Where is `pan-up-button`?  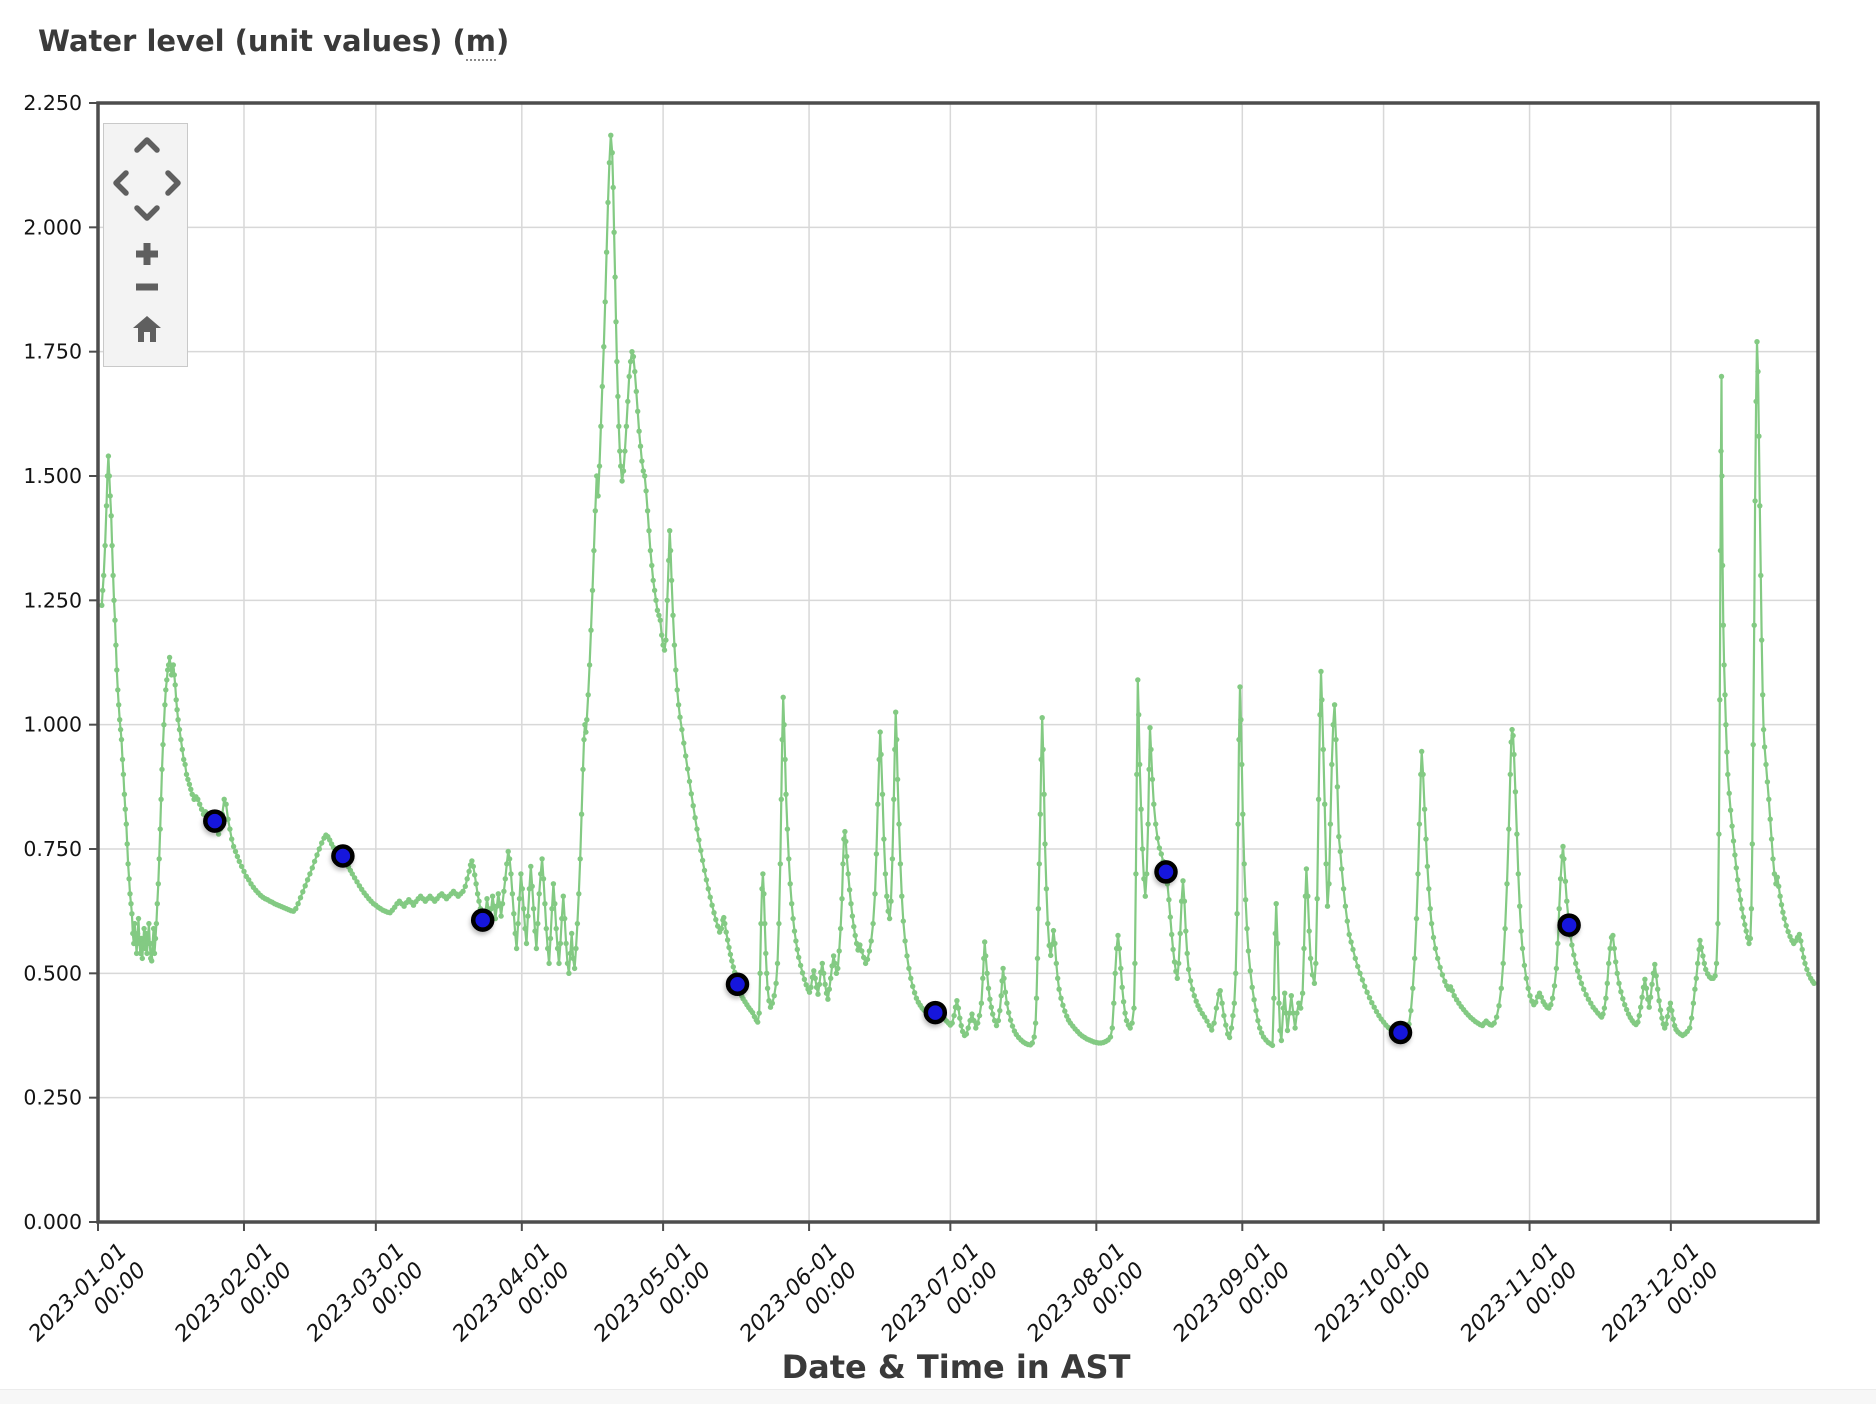 pan-up-button is located at coordinates (147, 145).